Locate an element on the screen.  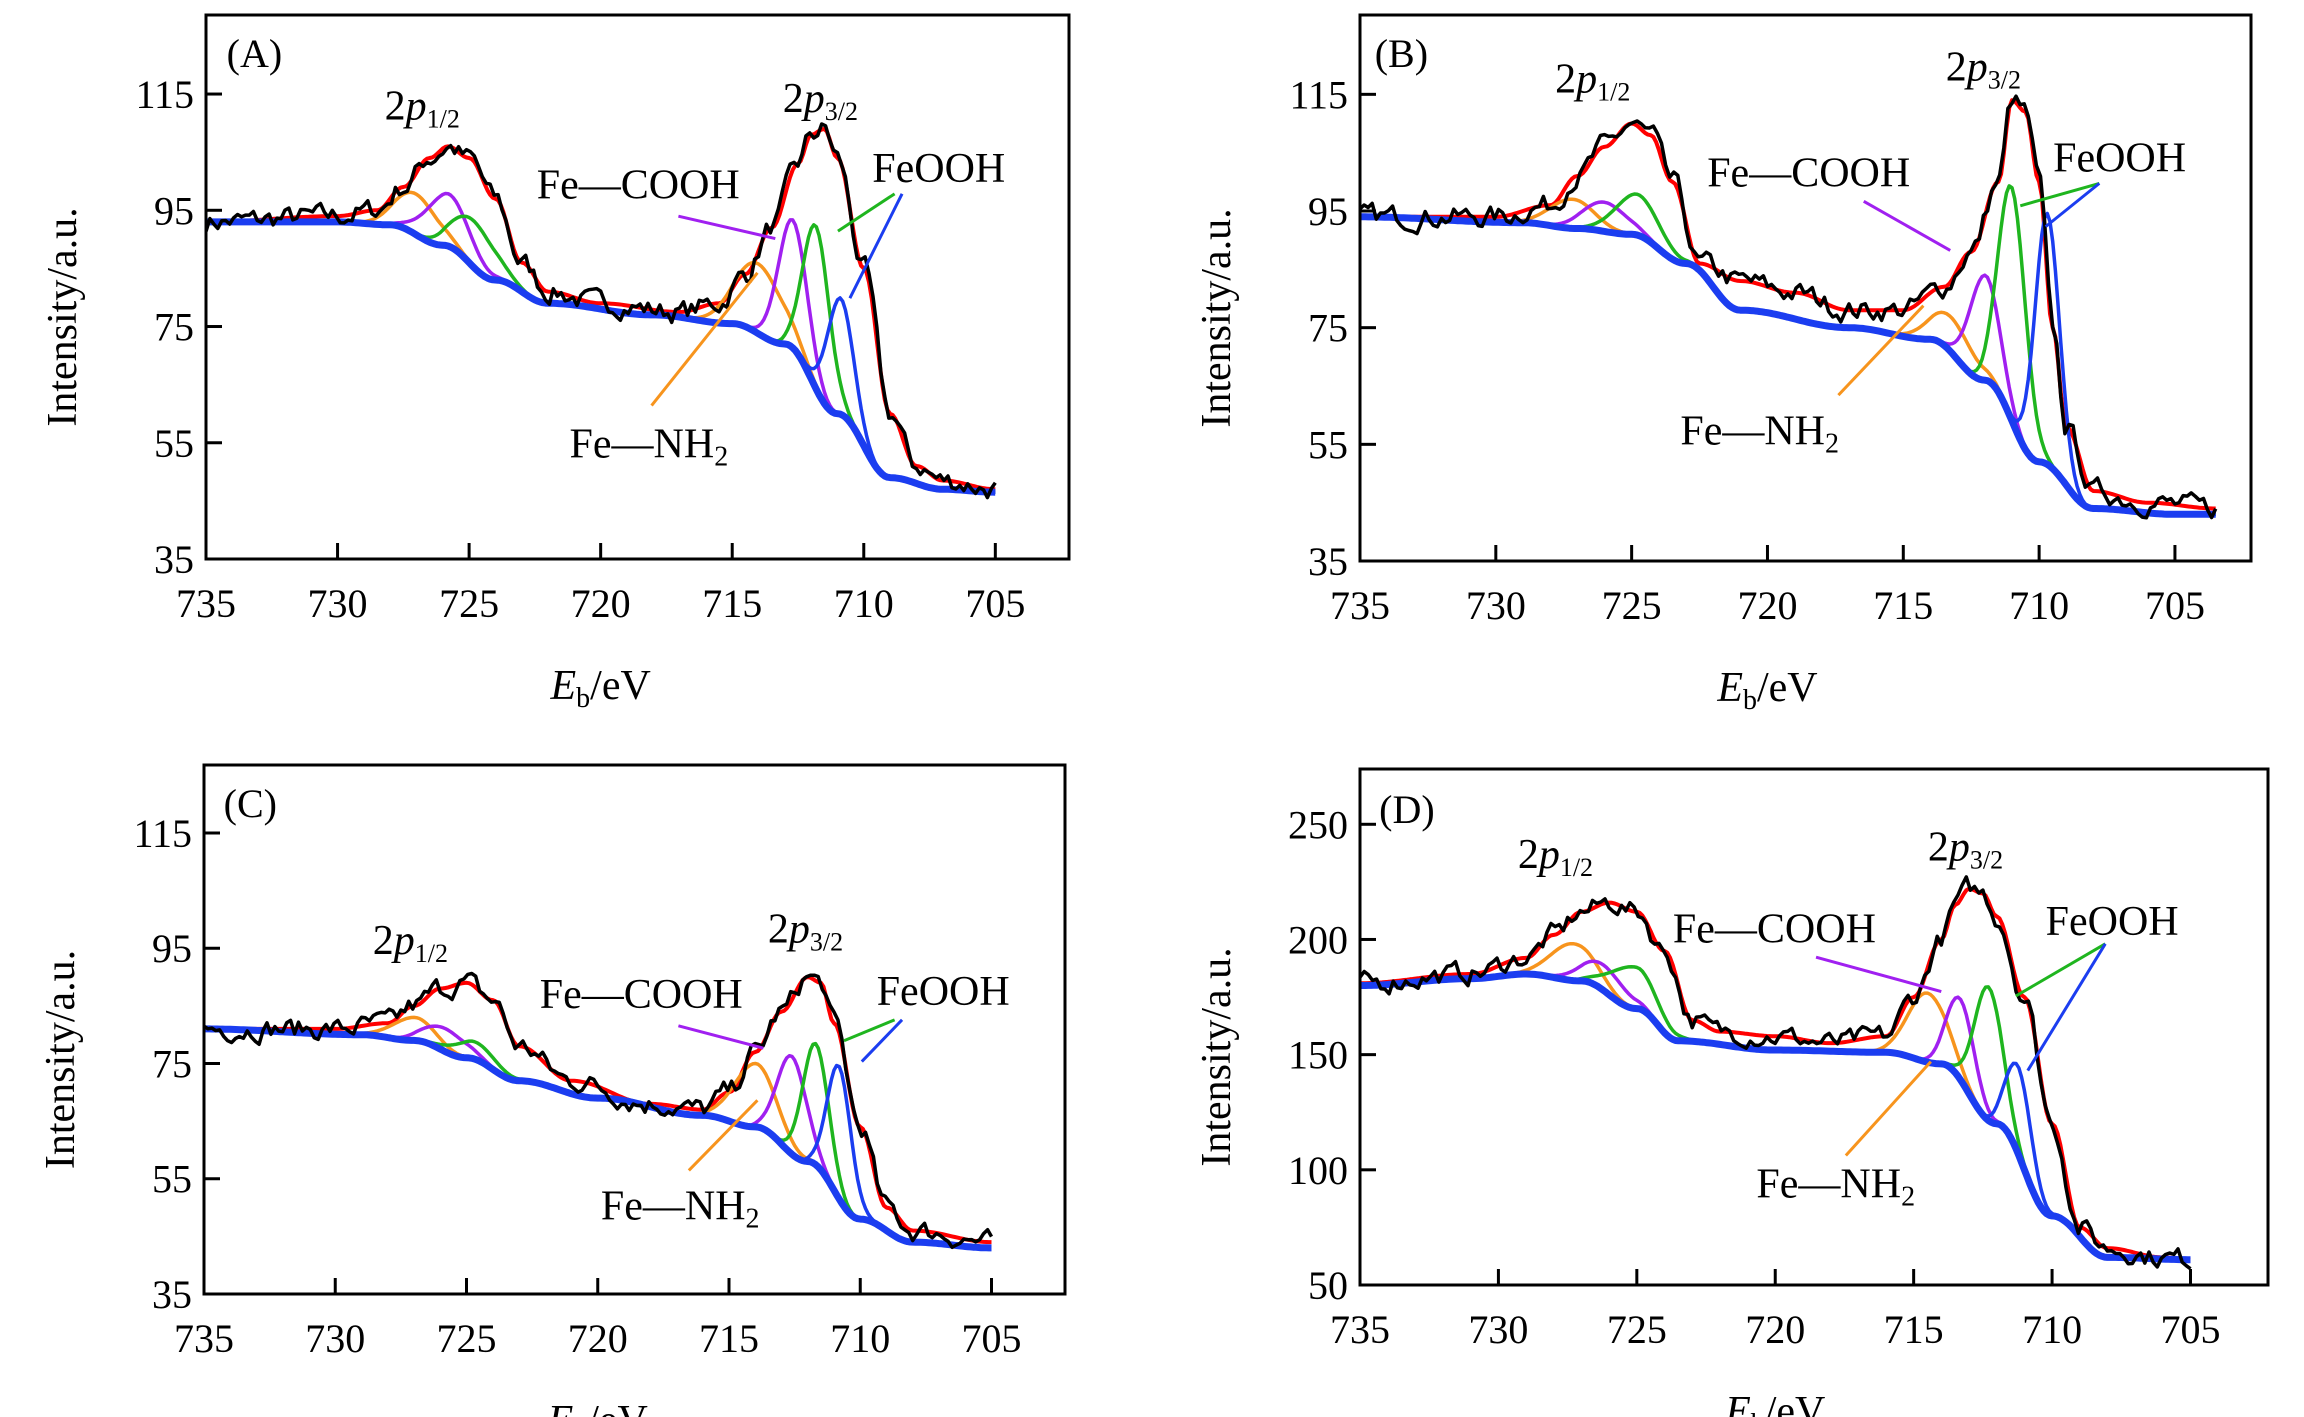
peak-label-2p1-2: 2p1/2 is located at coordinates (1592, 81).